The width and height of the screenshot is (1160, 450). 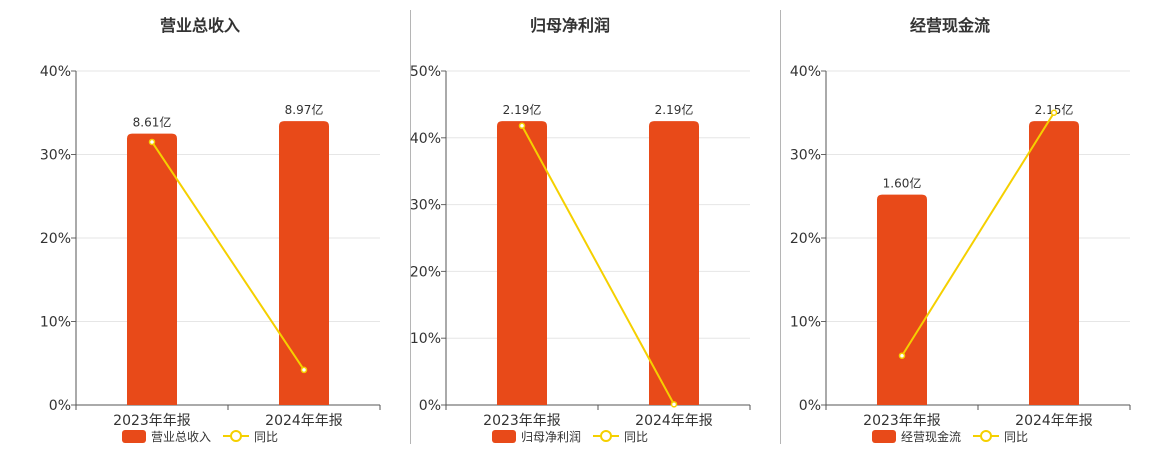 I want to click on legend-item-bar: 经营现金流, so click(x=916, y=436).